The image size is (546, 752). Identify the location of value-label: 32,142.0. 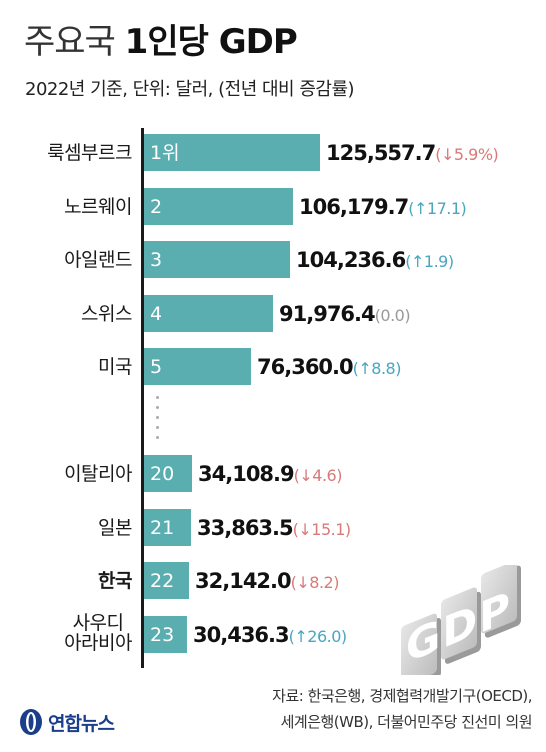
(243, 581).